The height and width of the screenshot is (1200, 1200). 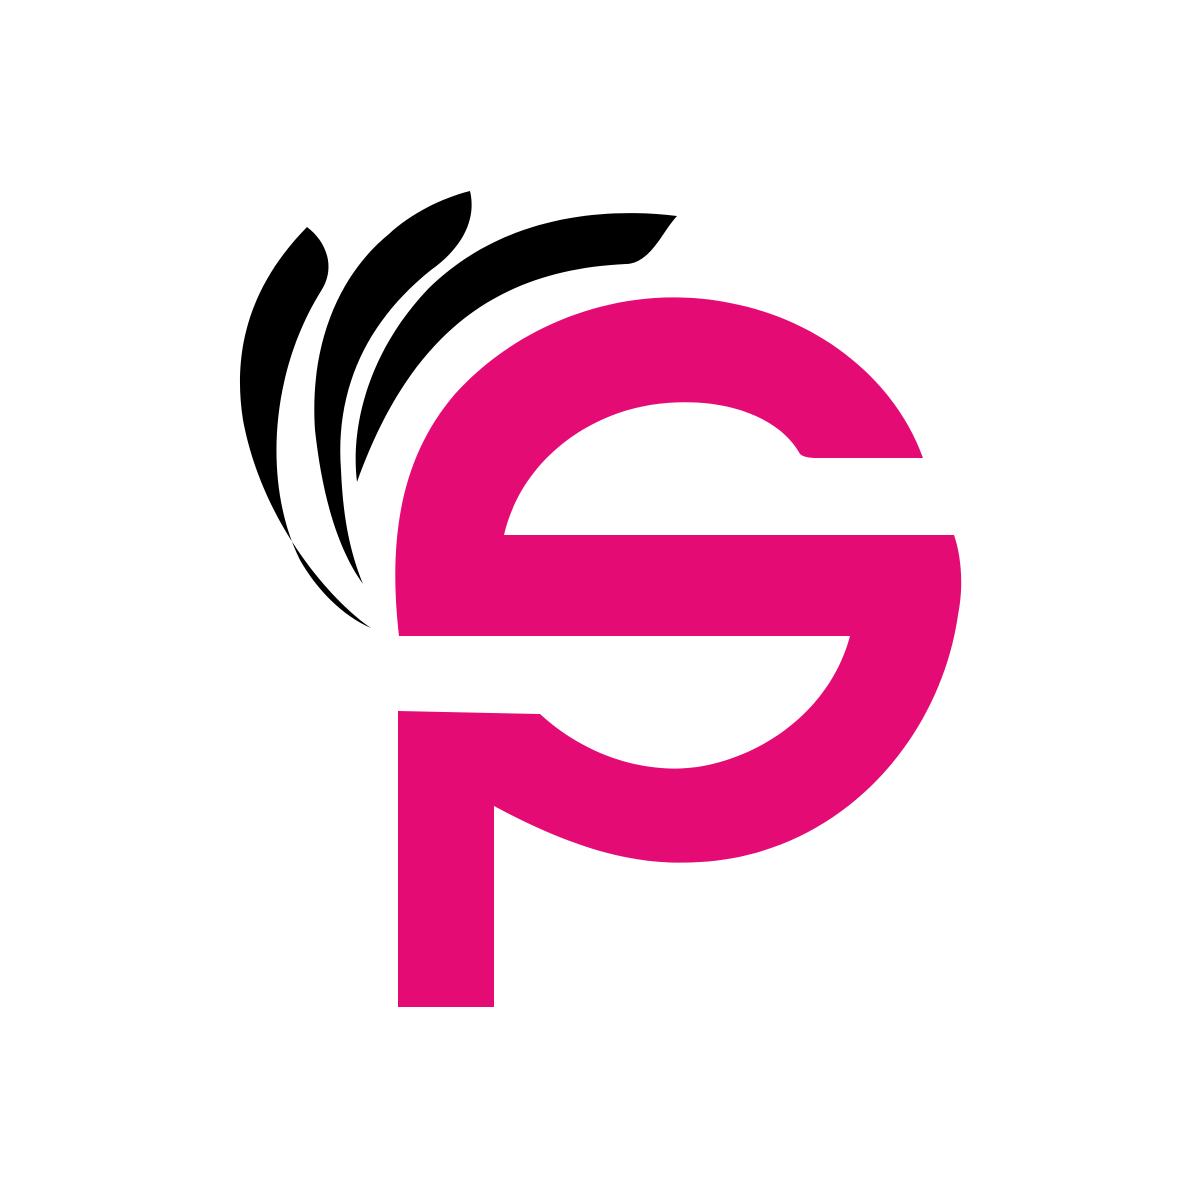 What do you see at coordinates (516, 347) in the screenshot?
I see `swoosh-inner-icon` at bounding box center [516, 347].